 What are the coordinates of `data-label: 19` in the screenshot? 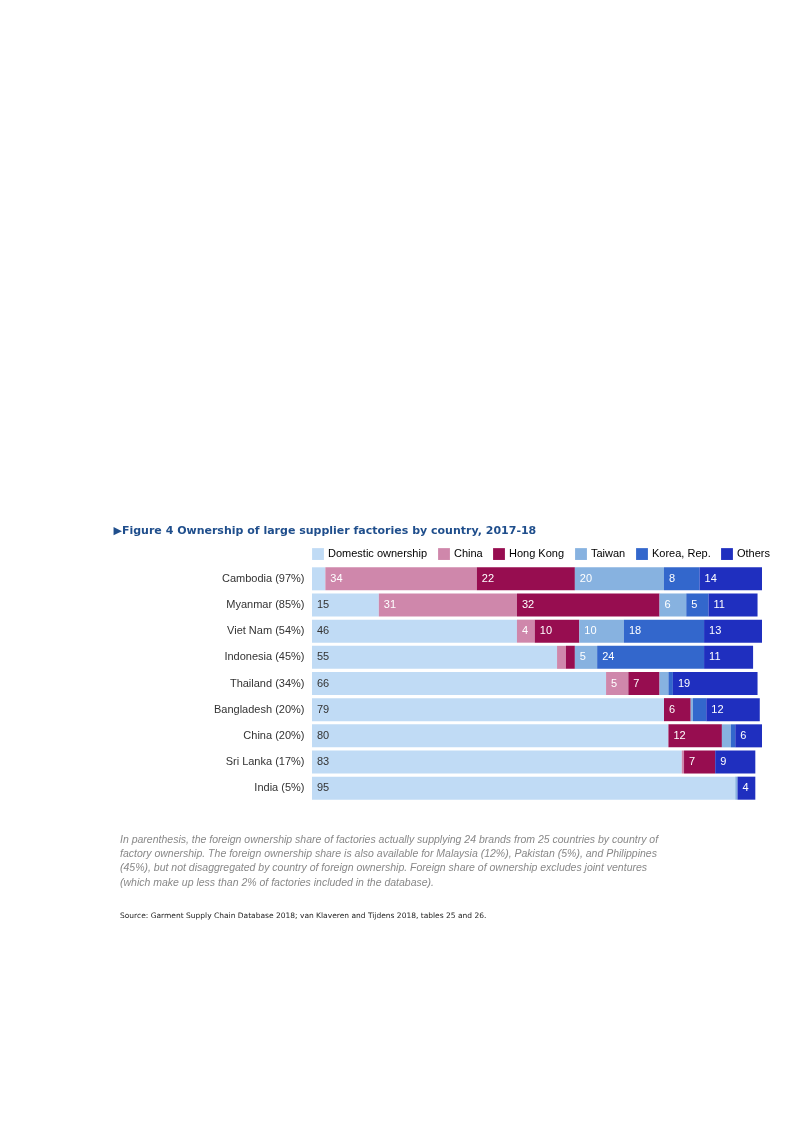 It's located at (684, 682).